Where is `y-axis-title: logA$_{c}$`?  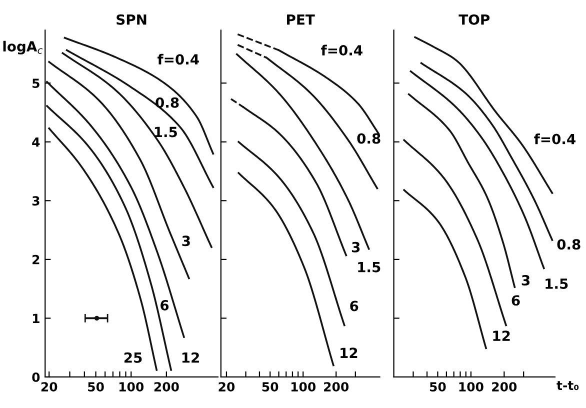
y-axis-title: logA$_{c}$ is located at coordinates (22, 47).